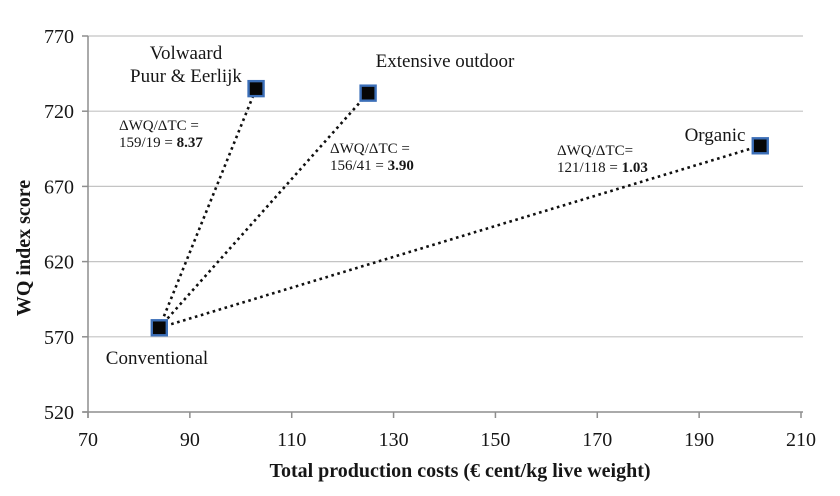  What do you see at coordinates (394, 440) in the screenshot?
I see `x-tick-label-130: 130` at bounding box center [394, 440].